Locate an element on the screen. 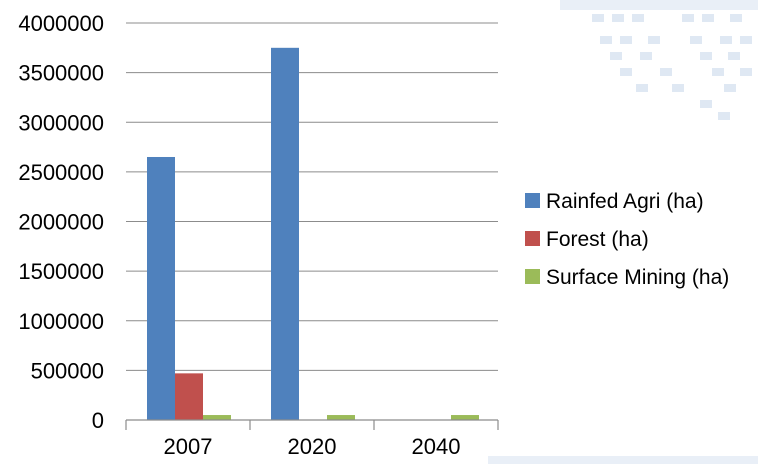 Image resolution: width=758 pixels, height=464 pixels. x-tick-label: 2020 is located at coordinates (312, 446).